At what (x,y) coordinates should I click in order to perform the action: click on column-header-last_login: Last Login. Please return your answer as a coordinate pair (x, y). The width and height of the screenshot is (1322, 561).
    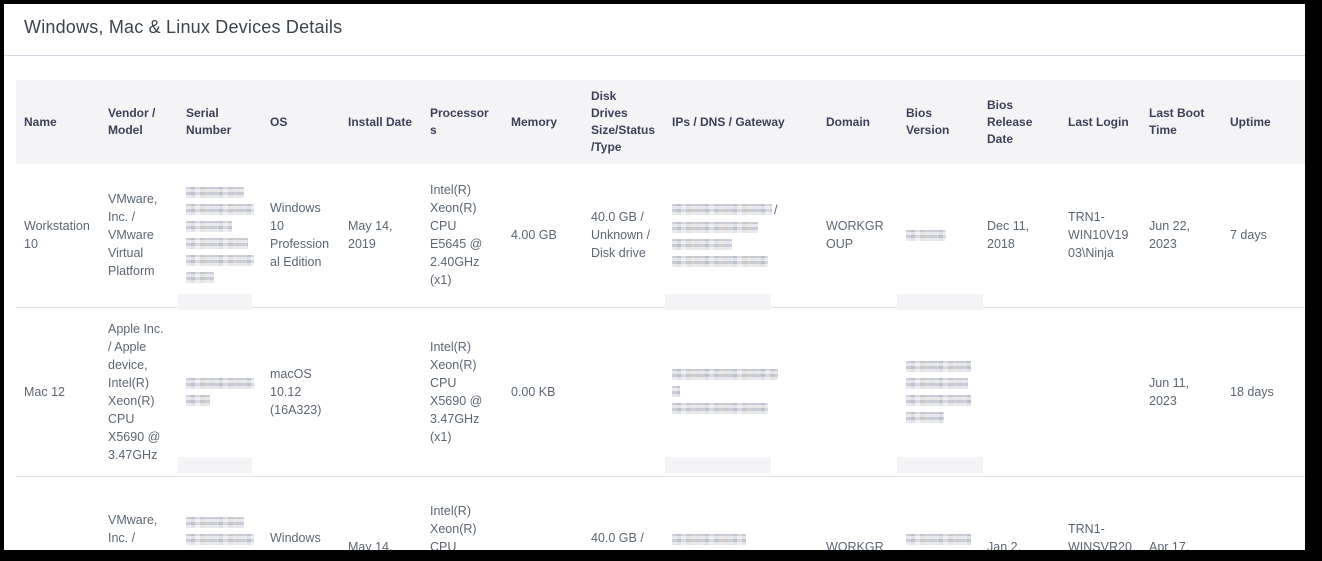
    Looking at the image, I should click on (1100, 122).